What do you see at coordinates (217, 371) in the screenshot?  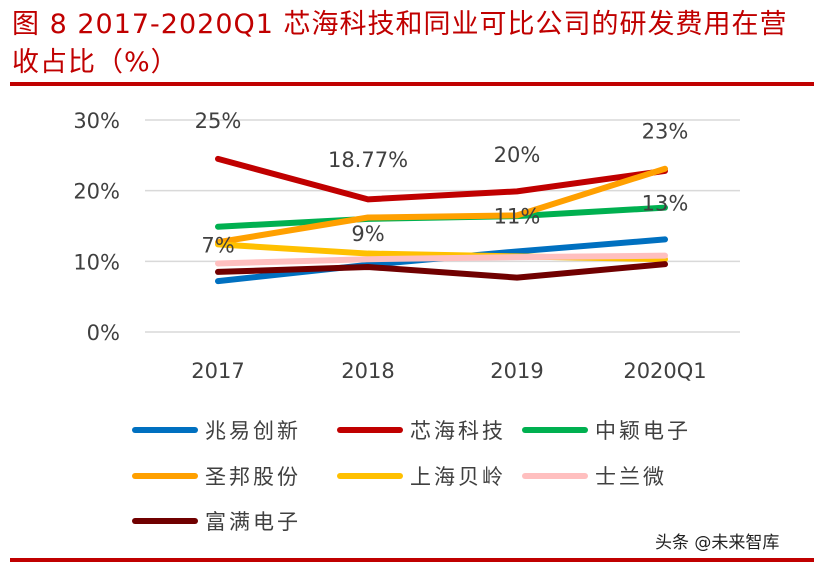 I see `x-tick-label: 2017` at bounding box center [217, 371].